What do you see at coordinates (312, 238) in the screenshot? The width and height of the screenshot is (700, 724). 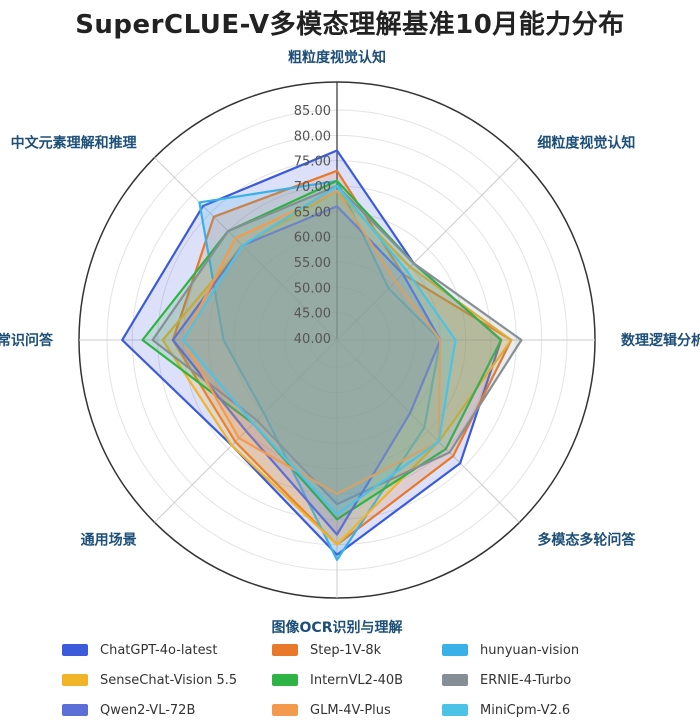 I see `tick-label: 60.00` at bounding box center [312, 238].